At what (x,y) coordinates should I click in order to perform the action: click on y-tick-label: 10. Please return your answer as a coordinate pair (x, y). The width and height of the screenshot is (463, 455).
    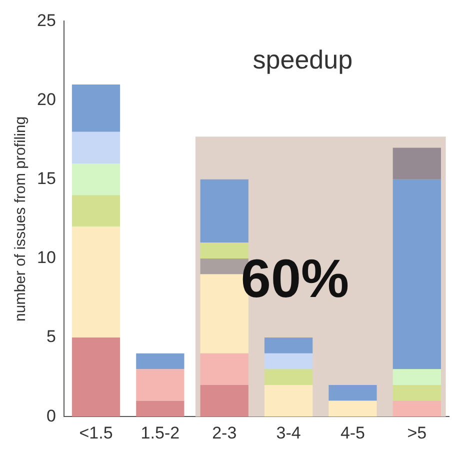
    Looking at the image, I should click on (46, 258).